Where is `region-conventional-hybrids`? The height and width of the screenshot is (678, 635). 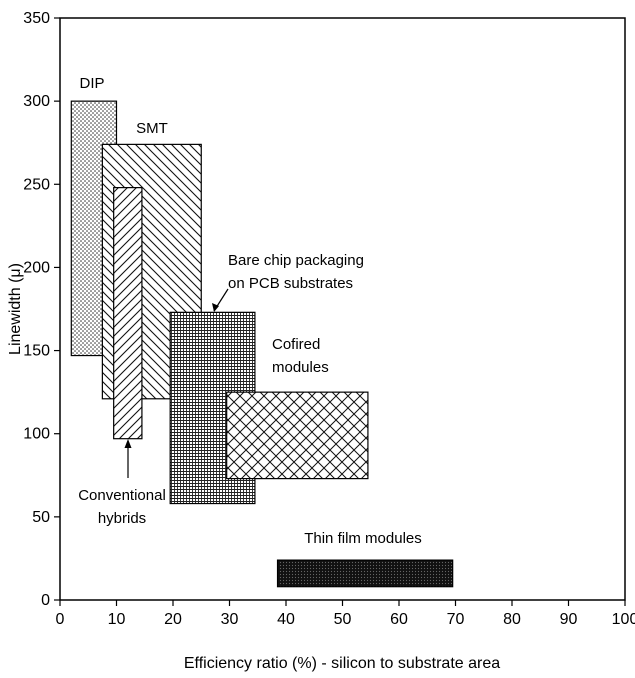
region-conventional-hybrids is located at coordinates (128, 313).